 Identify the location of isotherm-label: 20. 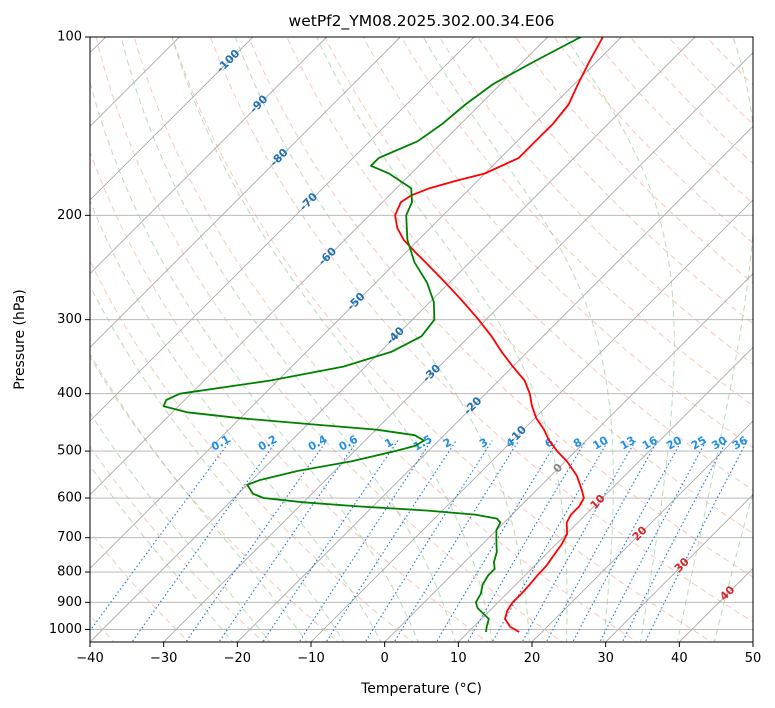
(640, 533).